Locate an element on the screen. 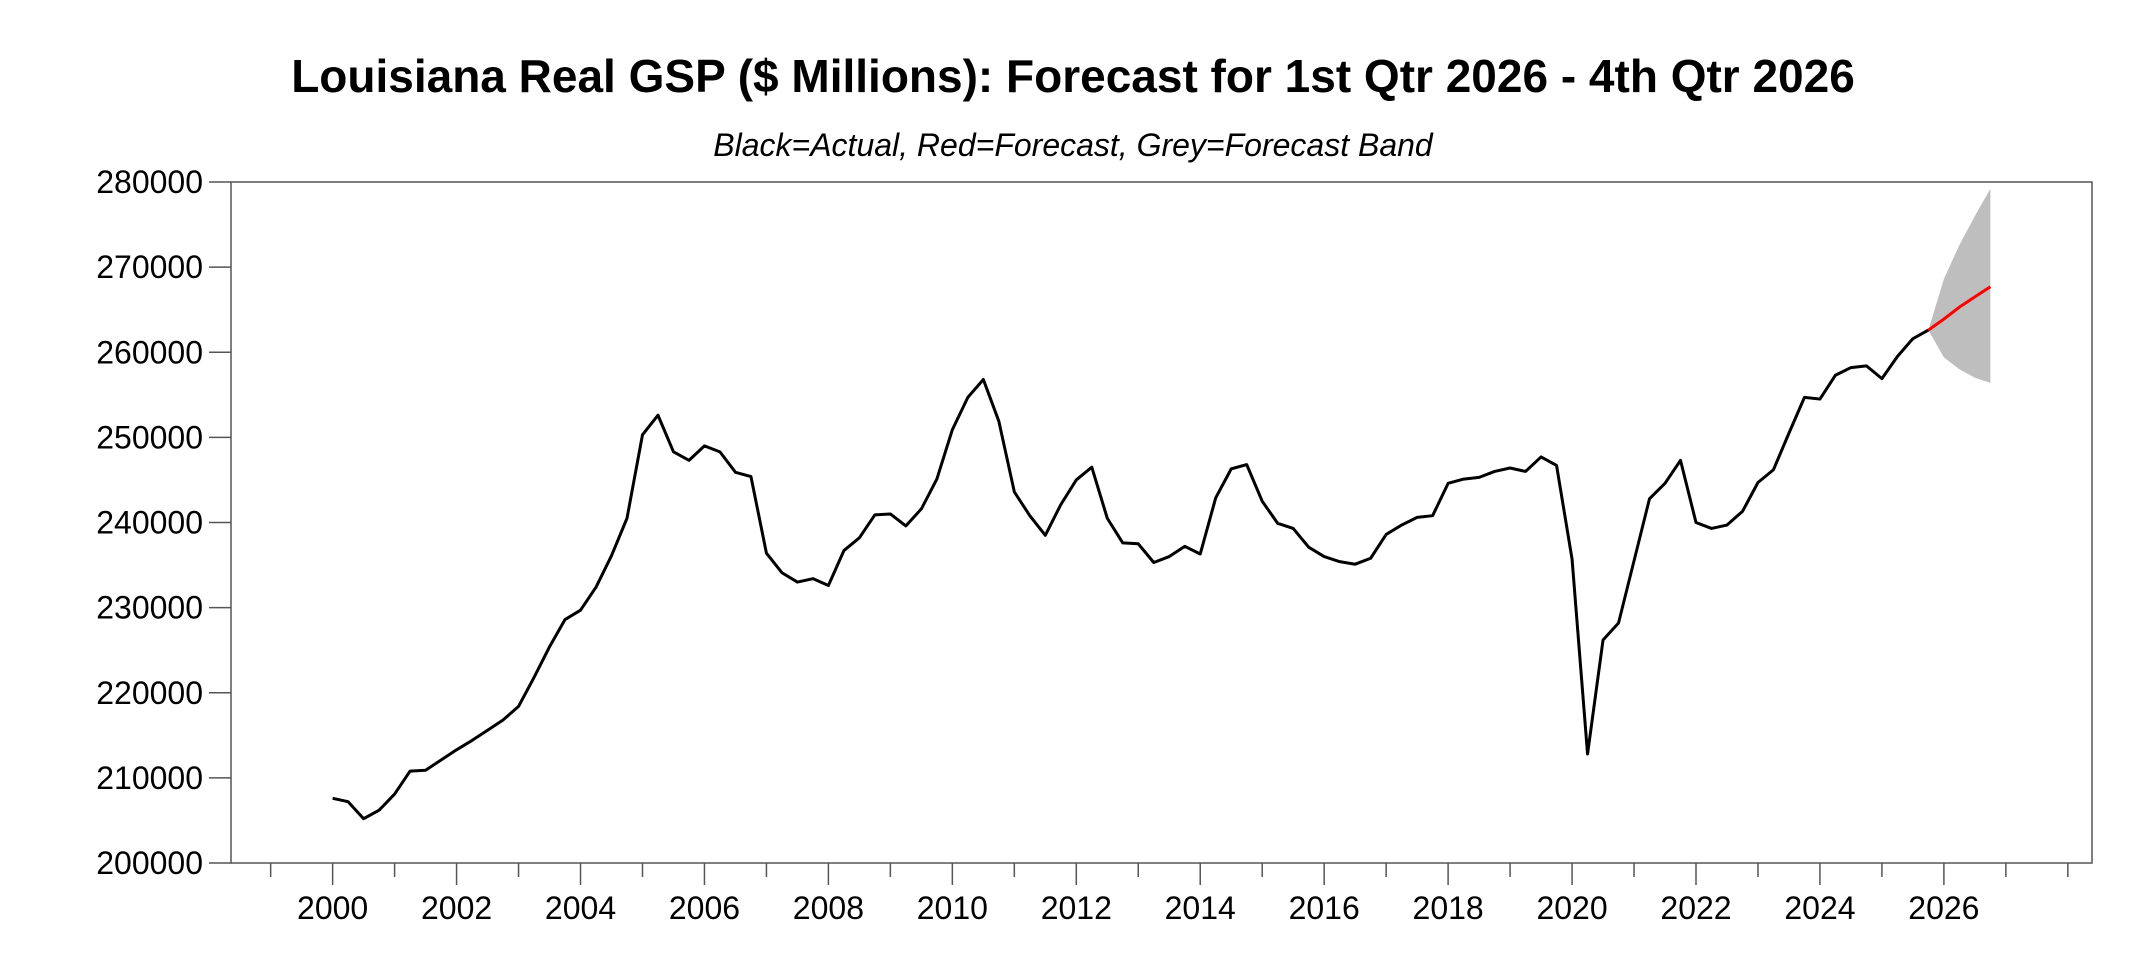 The width and height of the screenshot is (2147, 978). x-tick-label: 2004 is located at coordinates (580, 908).